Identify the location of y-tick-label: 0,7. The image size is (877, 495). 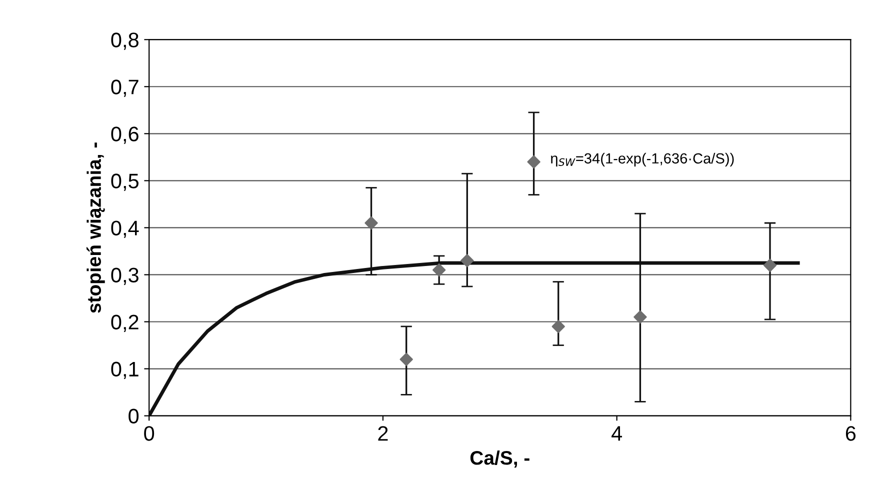
(124, 88).